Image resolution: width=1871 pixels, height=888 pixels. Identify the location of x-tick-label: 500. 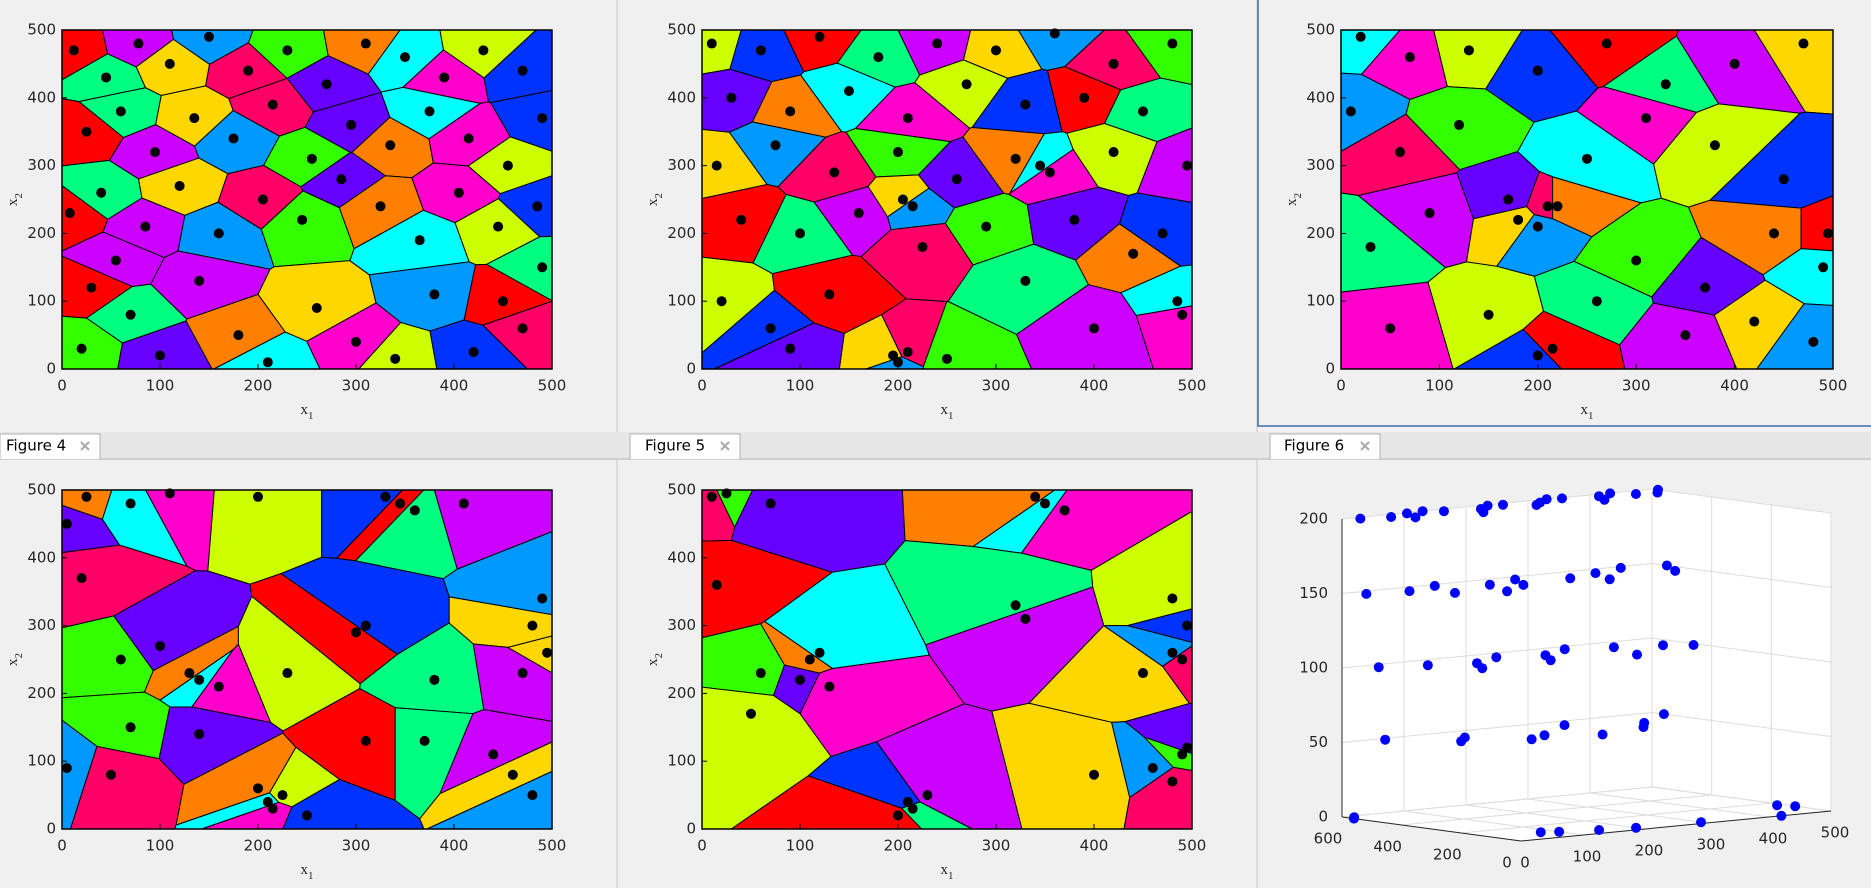
(1833, 386).